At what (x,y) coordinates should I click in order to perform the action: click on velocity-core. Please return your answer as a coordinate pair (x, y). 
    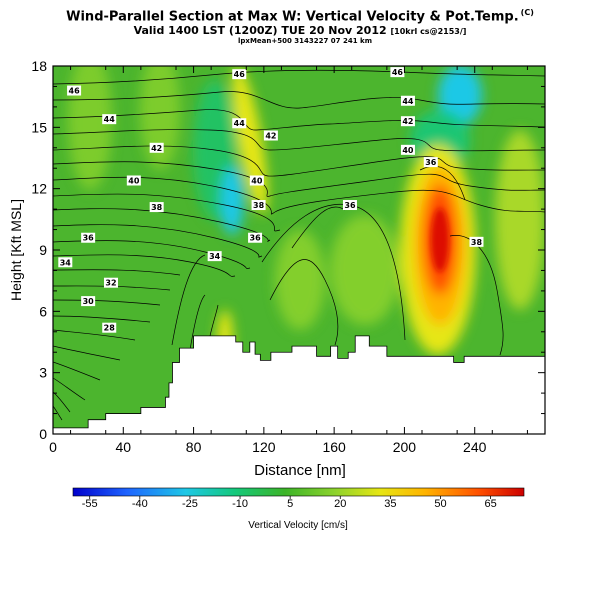
    Looking at the image, I should click on (440, 240).